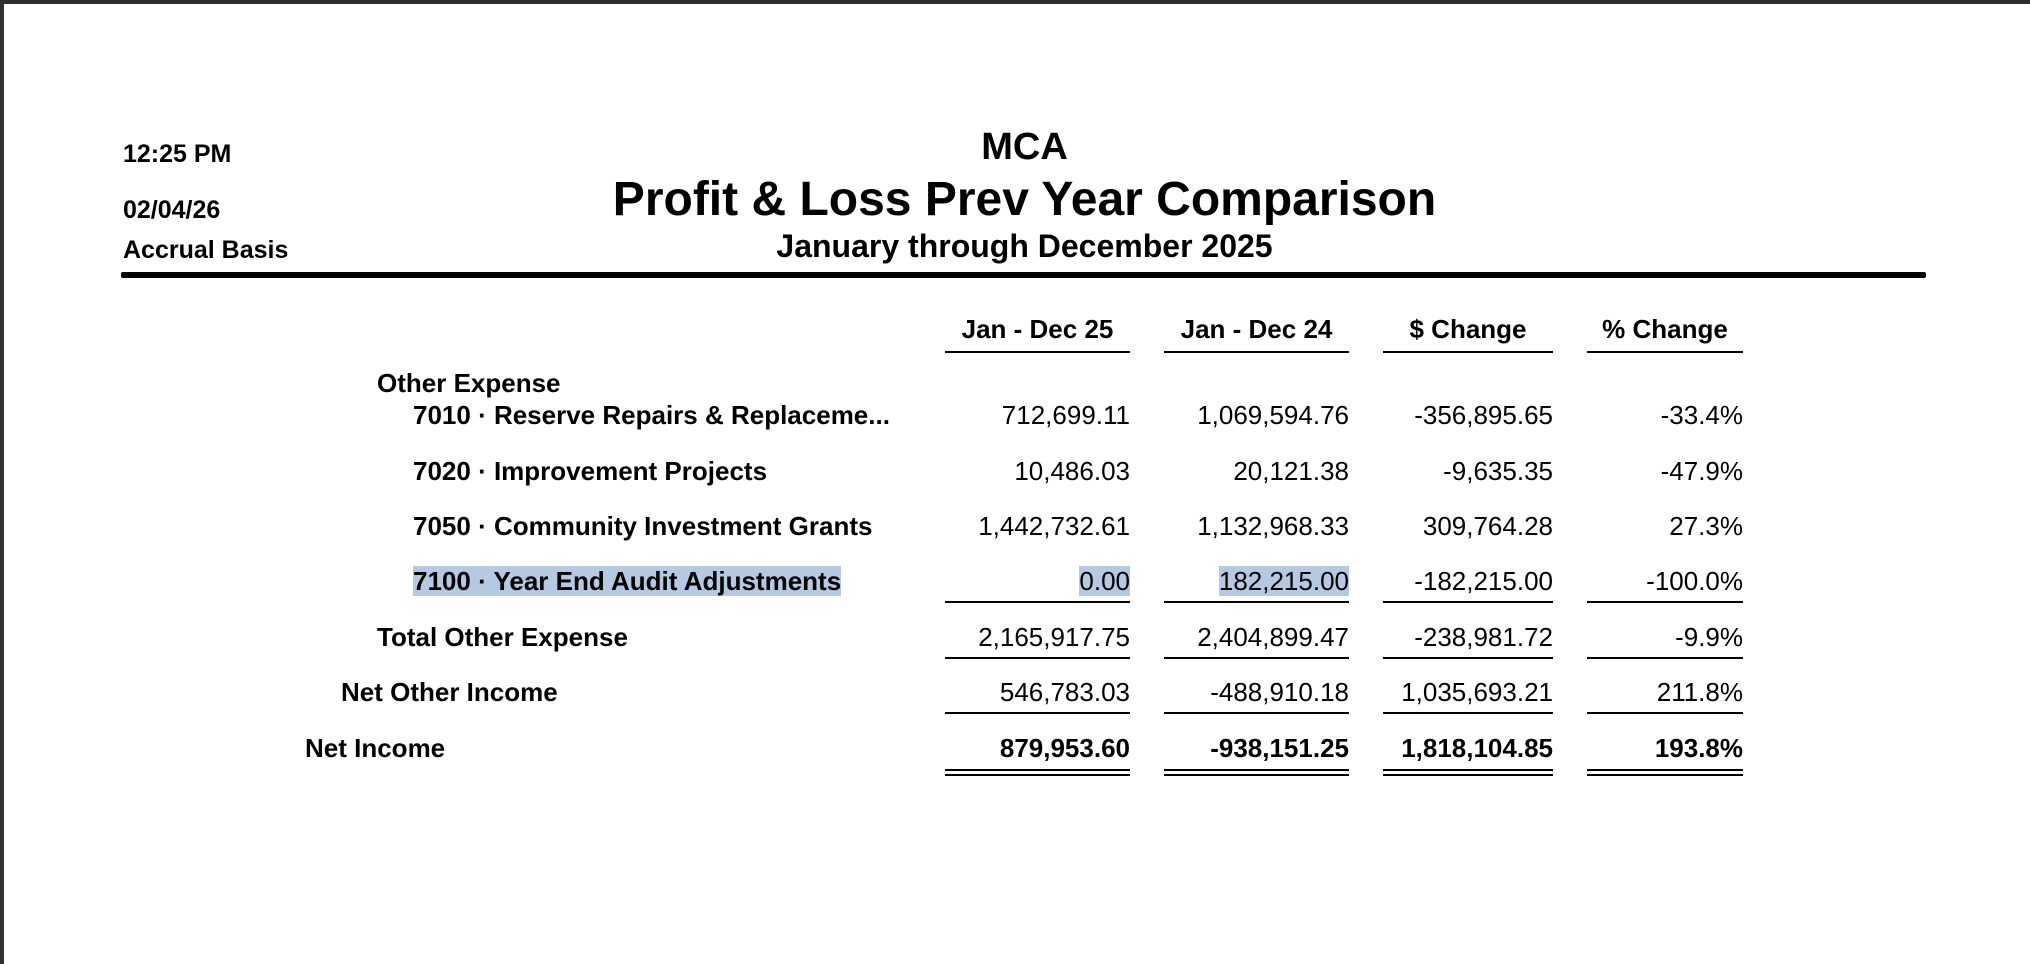  Describe the element at coordinates (590, 471) in the screenshot. I see `account-row-label: 7020 · Improvement Projects` at that location.